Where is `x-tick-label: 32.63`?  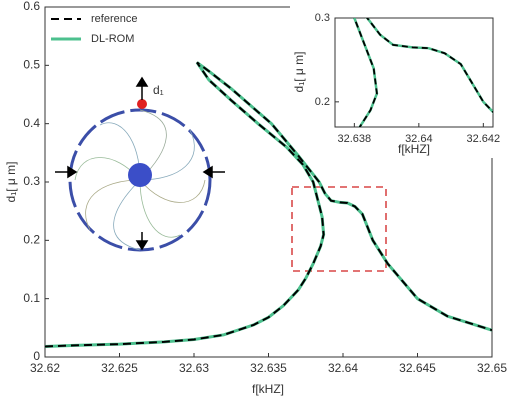 x-tick-label: 32.63 is located at coordinates (194, 368).